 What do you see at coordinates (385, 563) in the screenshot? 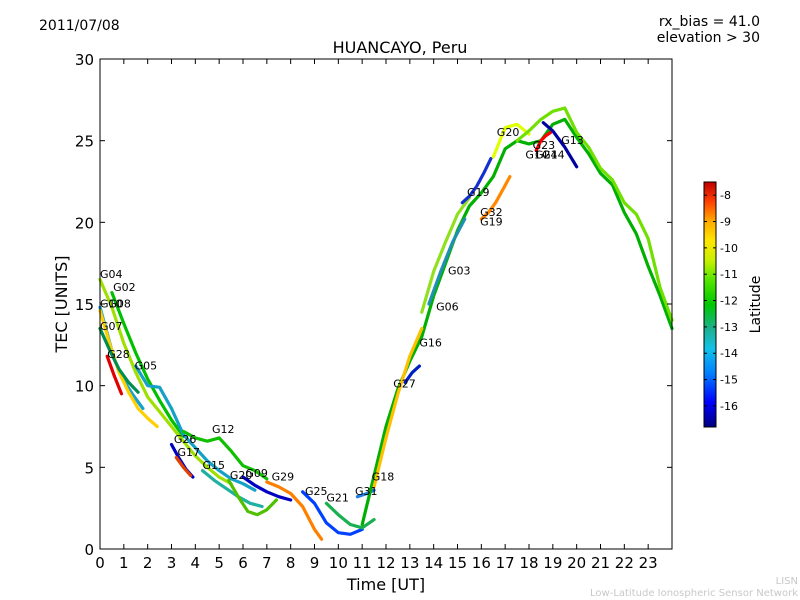
I see `x-tick-label: 12` at bounding box center [385, 563].